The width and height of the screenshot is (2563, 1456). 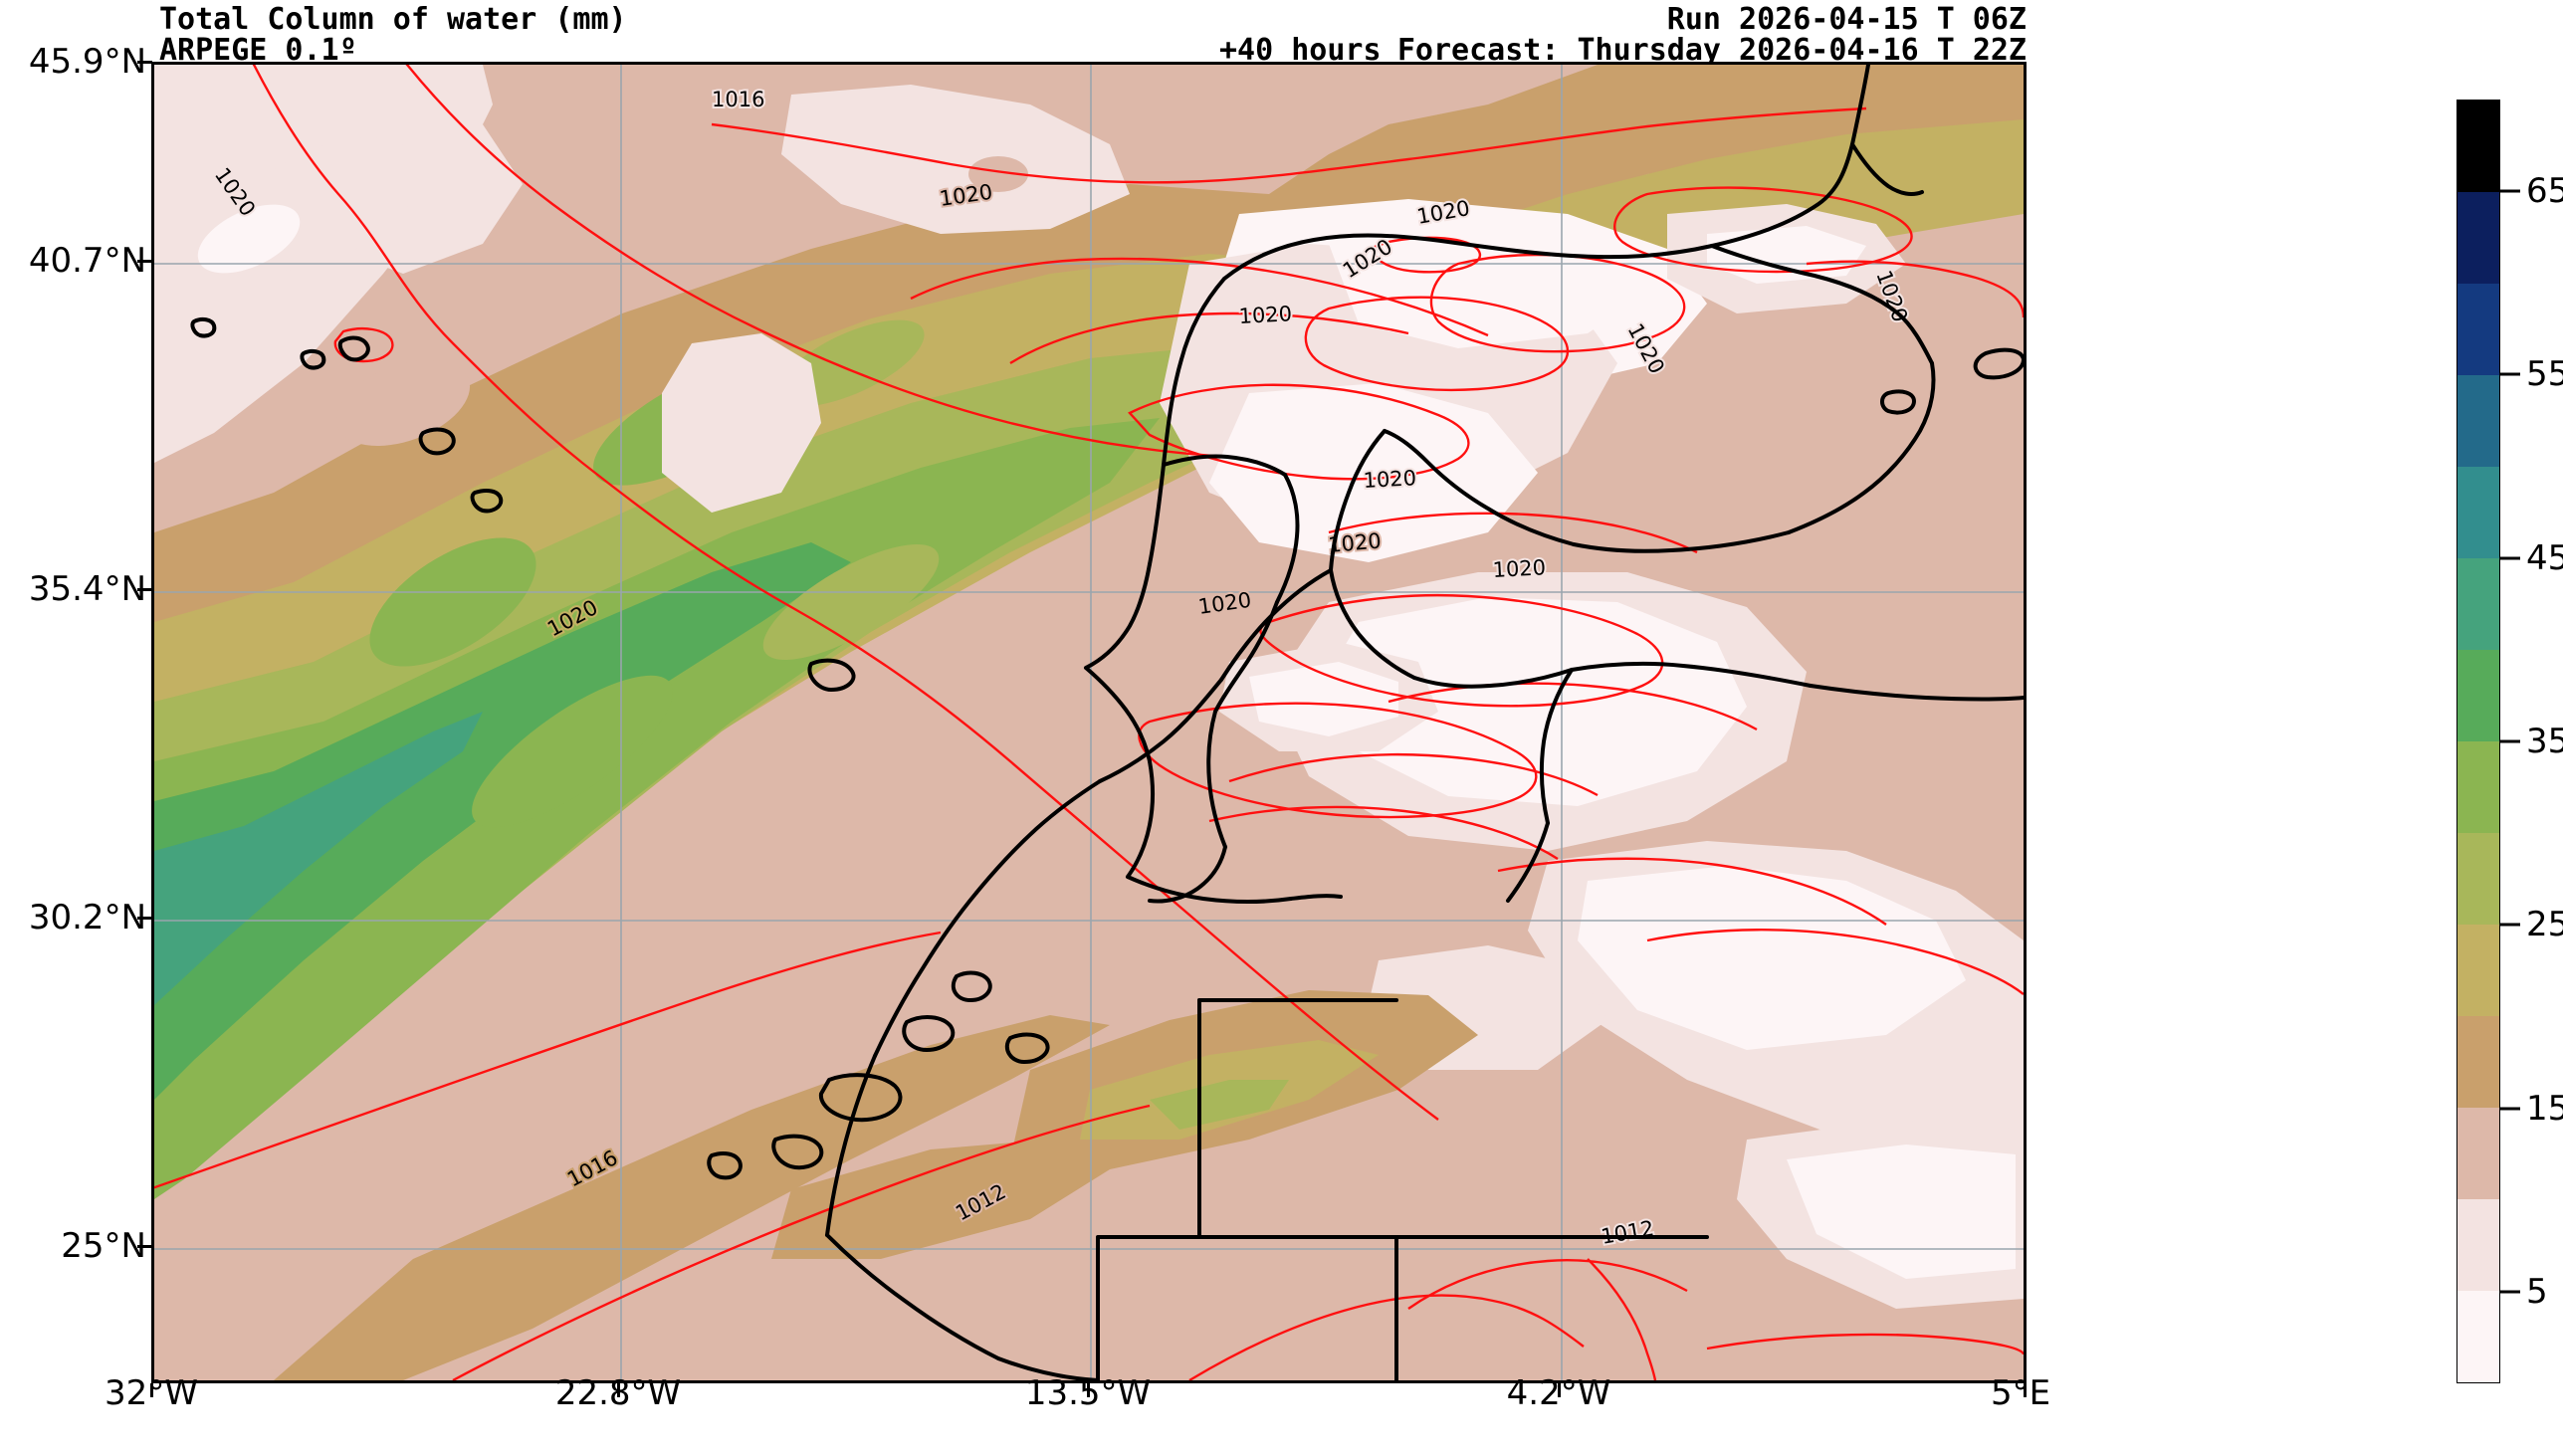 What do you see at coordinates (2544, 374) in the screenshot?
I see `colorbar-tick-label: 55` at bounding box center [2544, 374].